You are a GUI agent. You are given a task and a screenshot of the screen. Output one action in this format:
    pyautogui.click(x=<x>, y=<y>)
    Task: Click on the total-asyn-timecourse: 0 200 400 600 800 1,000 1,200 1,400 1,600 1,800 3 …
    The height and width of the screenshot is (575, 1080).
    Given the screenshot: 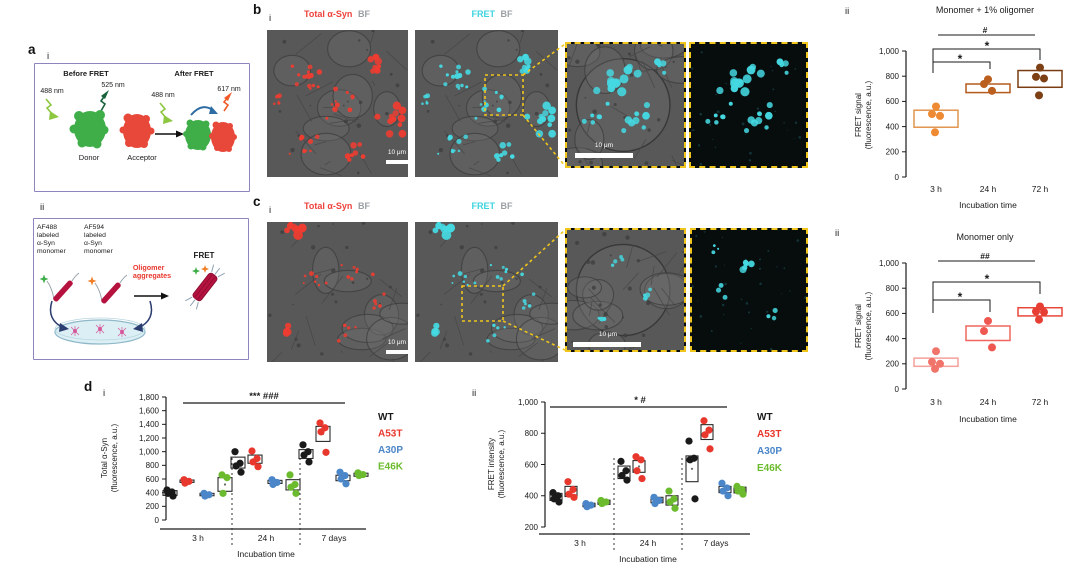 What is the action you would take?
    pyautogui.click(x=271, y=468)
    